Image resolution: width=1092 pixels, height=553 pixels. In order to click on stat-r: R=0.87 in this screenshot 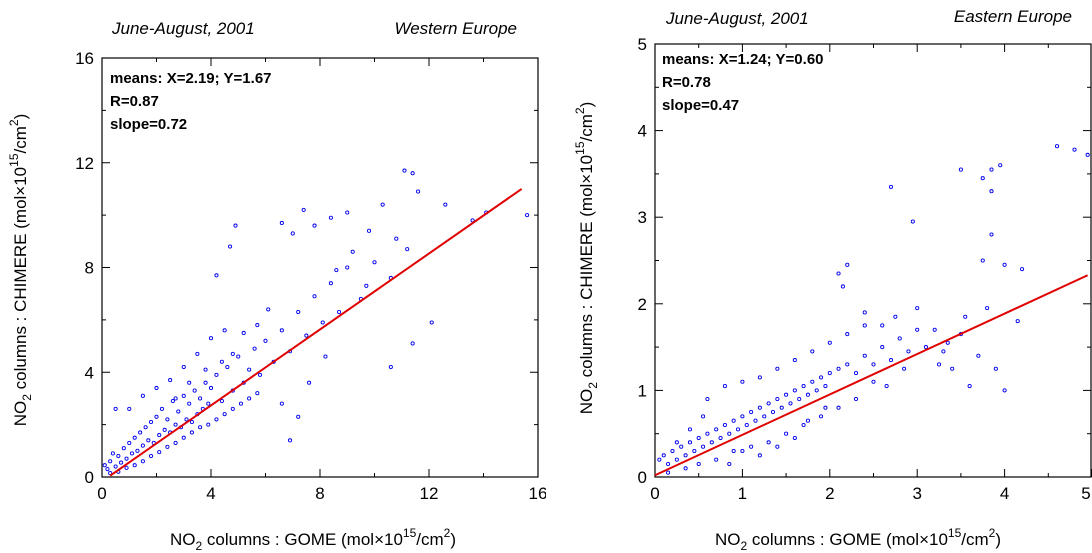, I will do `click(134, 101)`.